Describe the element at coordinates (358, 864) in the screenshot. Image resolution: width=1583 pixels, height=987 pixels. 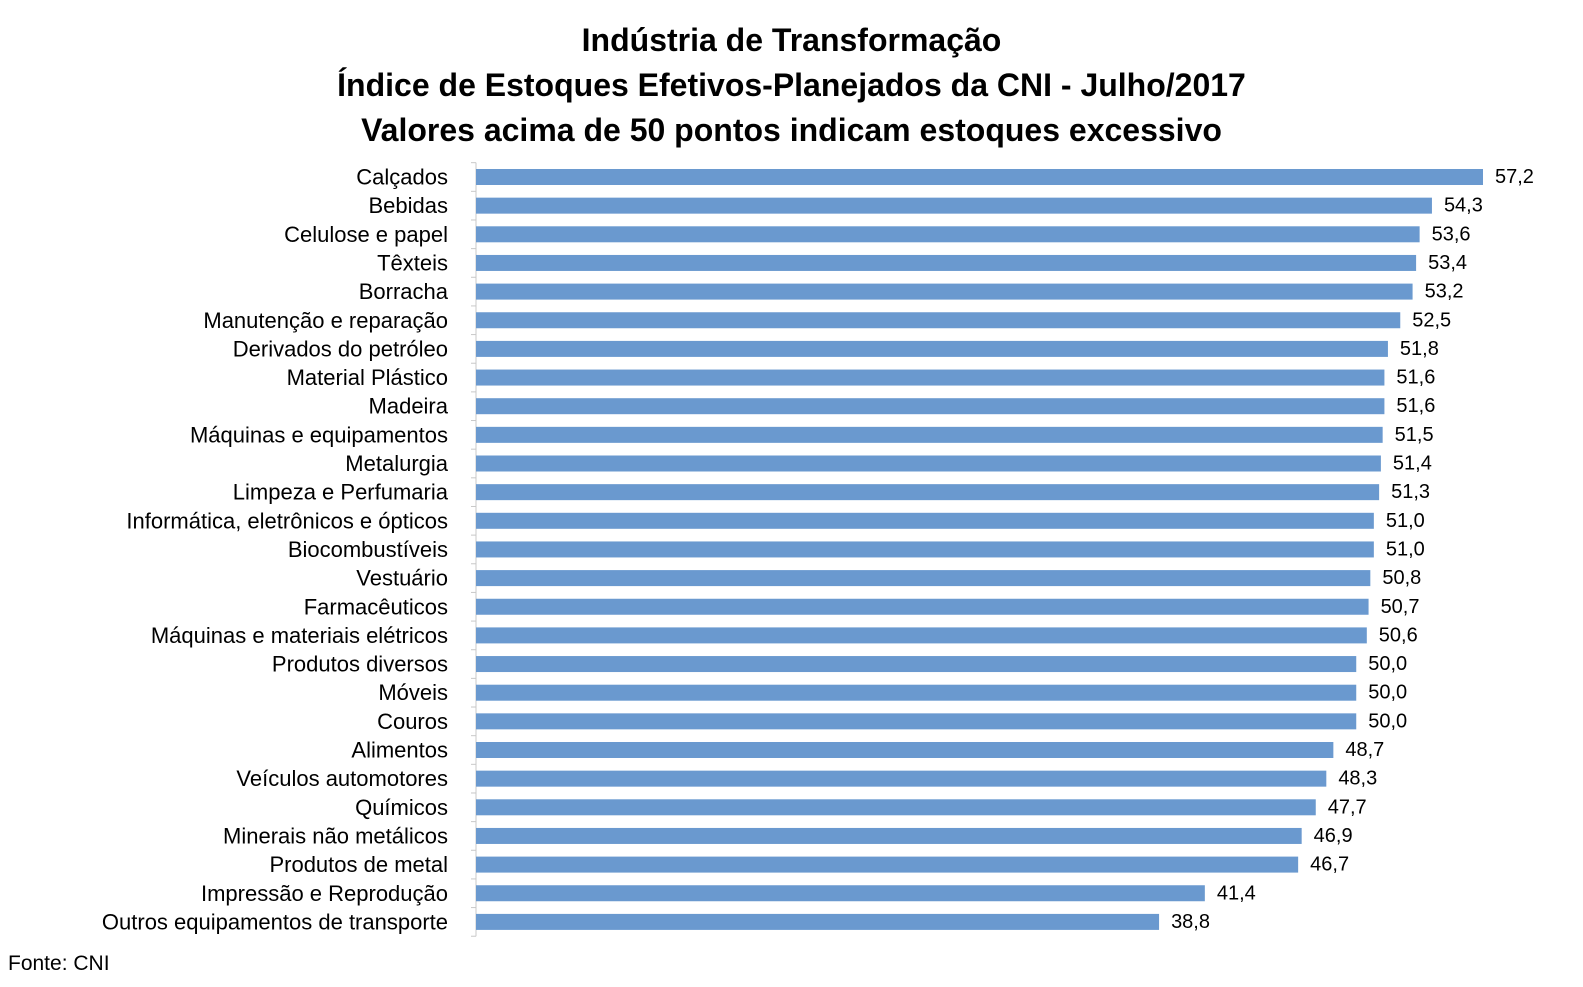
I see `category-label: Produtos de metal` at that location.